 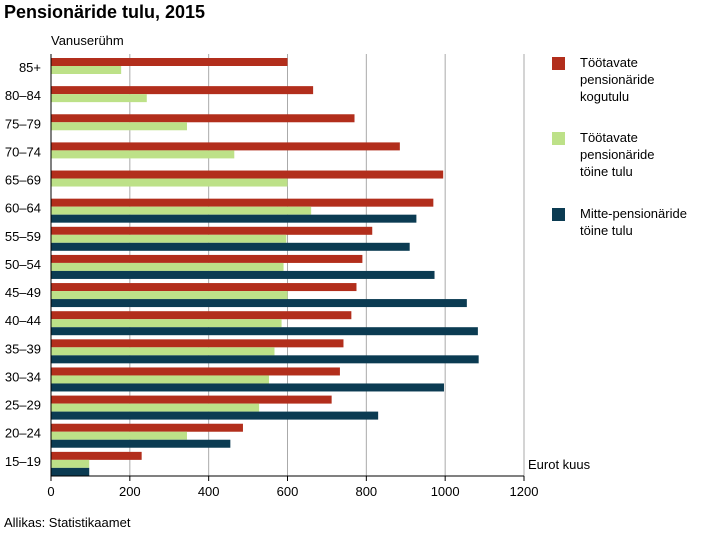 I want to click on chart-title: Pensionäride tulu, 2015, so click(x=105, y=12).